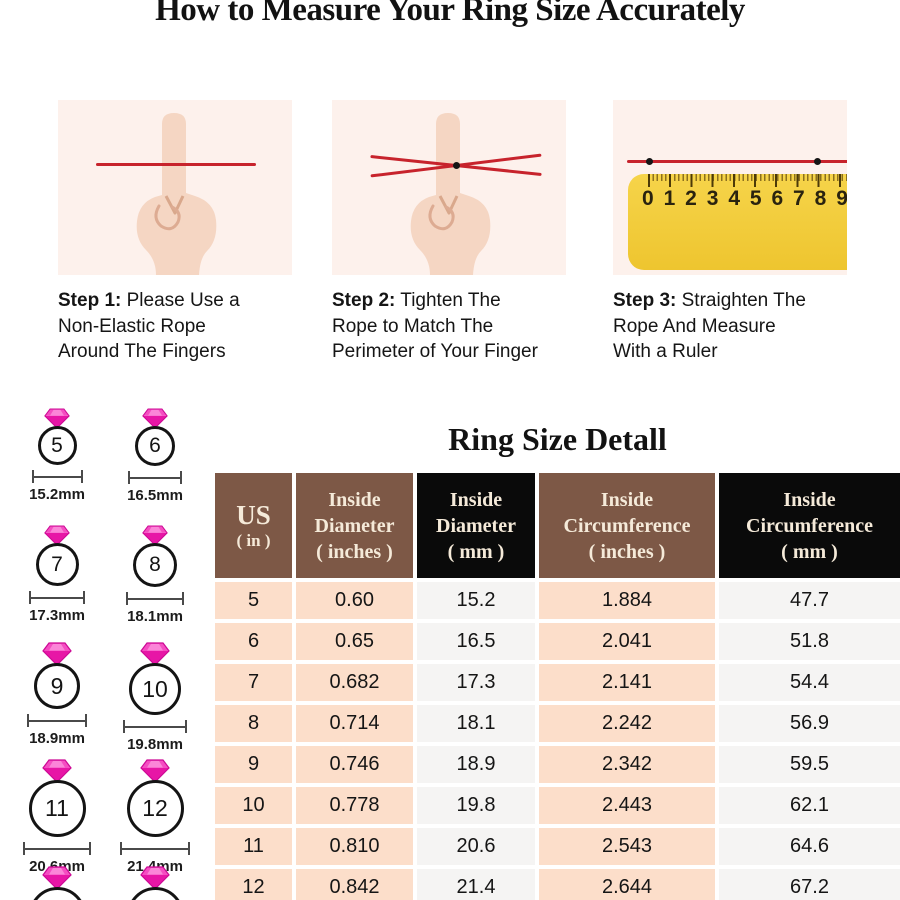  Describe the element at coordinates (809, 846) in the screenshot. I see `cell-circumference-mm: 64.6` at that location.